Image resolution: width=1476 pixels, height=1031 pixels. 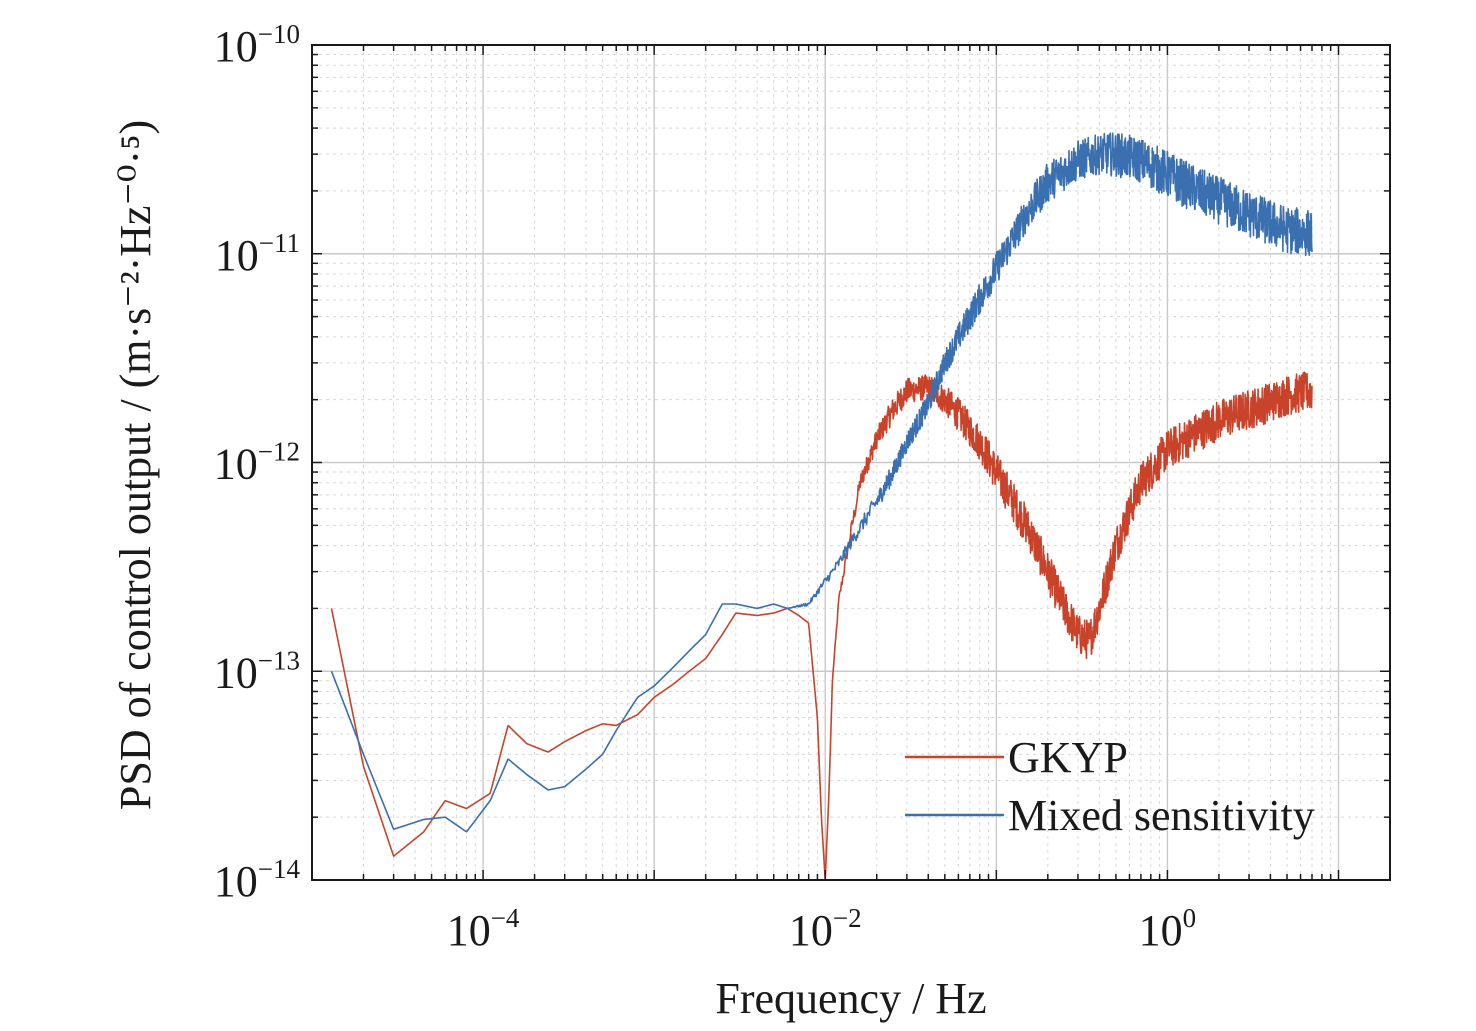 I want to click on y-tick-label: 10−14, so click(x=257, y=880).